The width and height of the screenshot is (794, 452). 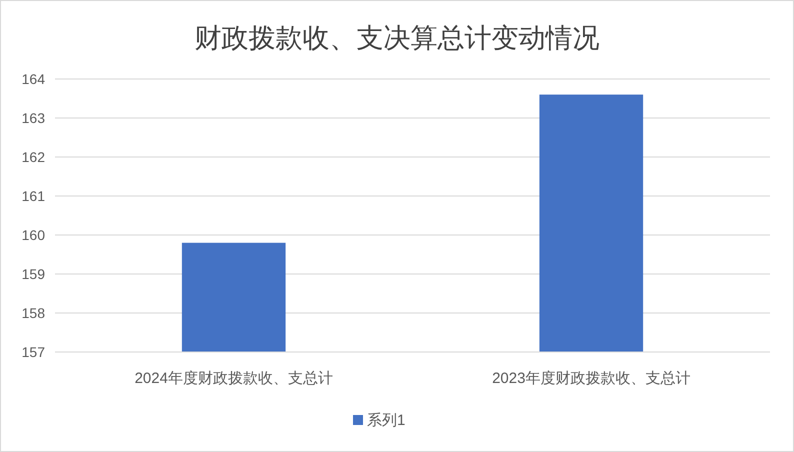 What do you see at coordinates (397, 38) in the screenshot?
I see `title: 财政拨款收、支决算总计变动情况` at bounding box center [397, 38].